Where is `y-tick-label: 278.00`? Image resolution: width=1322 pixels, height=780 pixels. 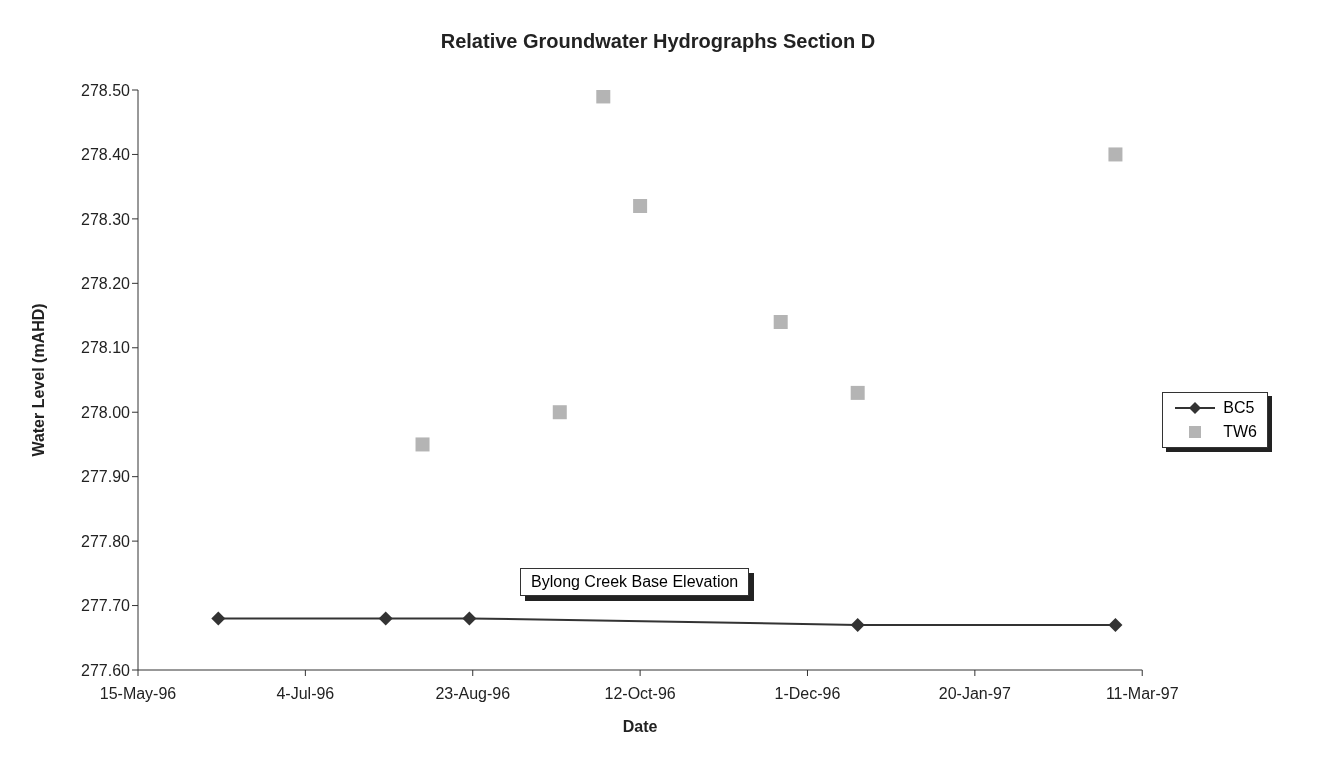 y-tick-label: 278.00 is located at coordinates (106, 412).